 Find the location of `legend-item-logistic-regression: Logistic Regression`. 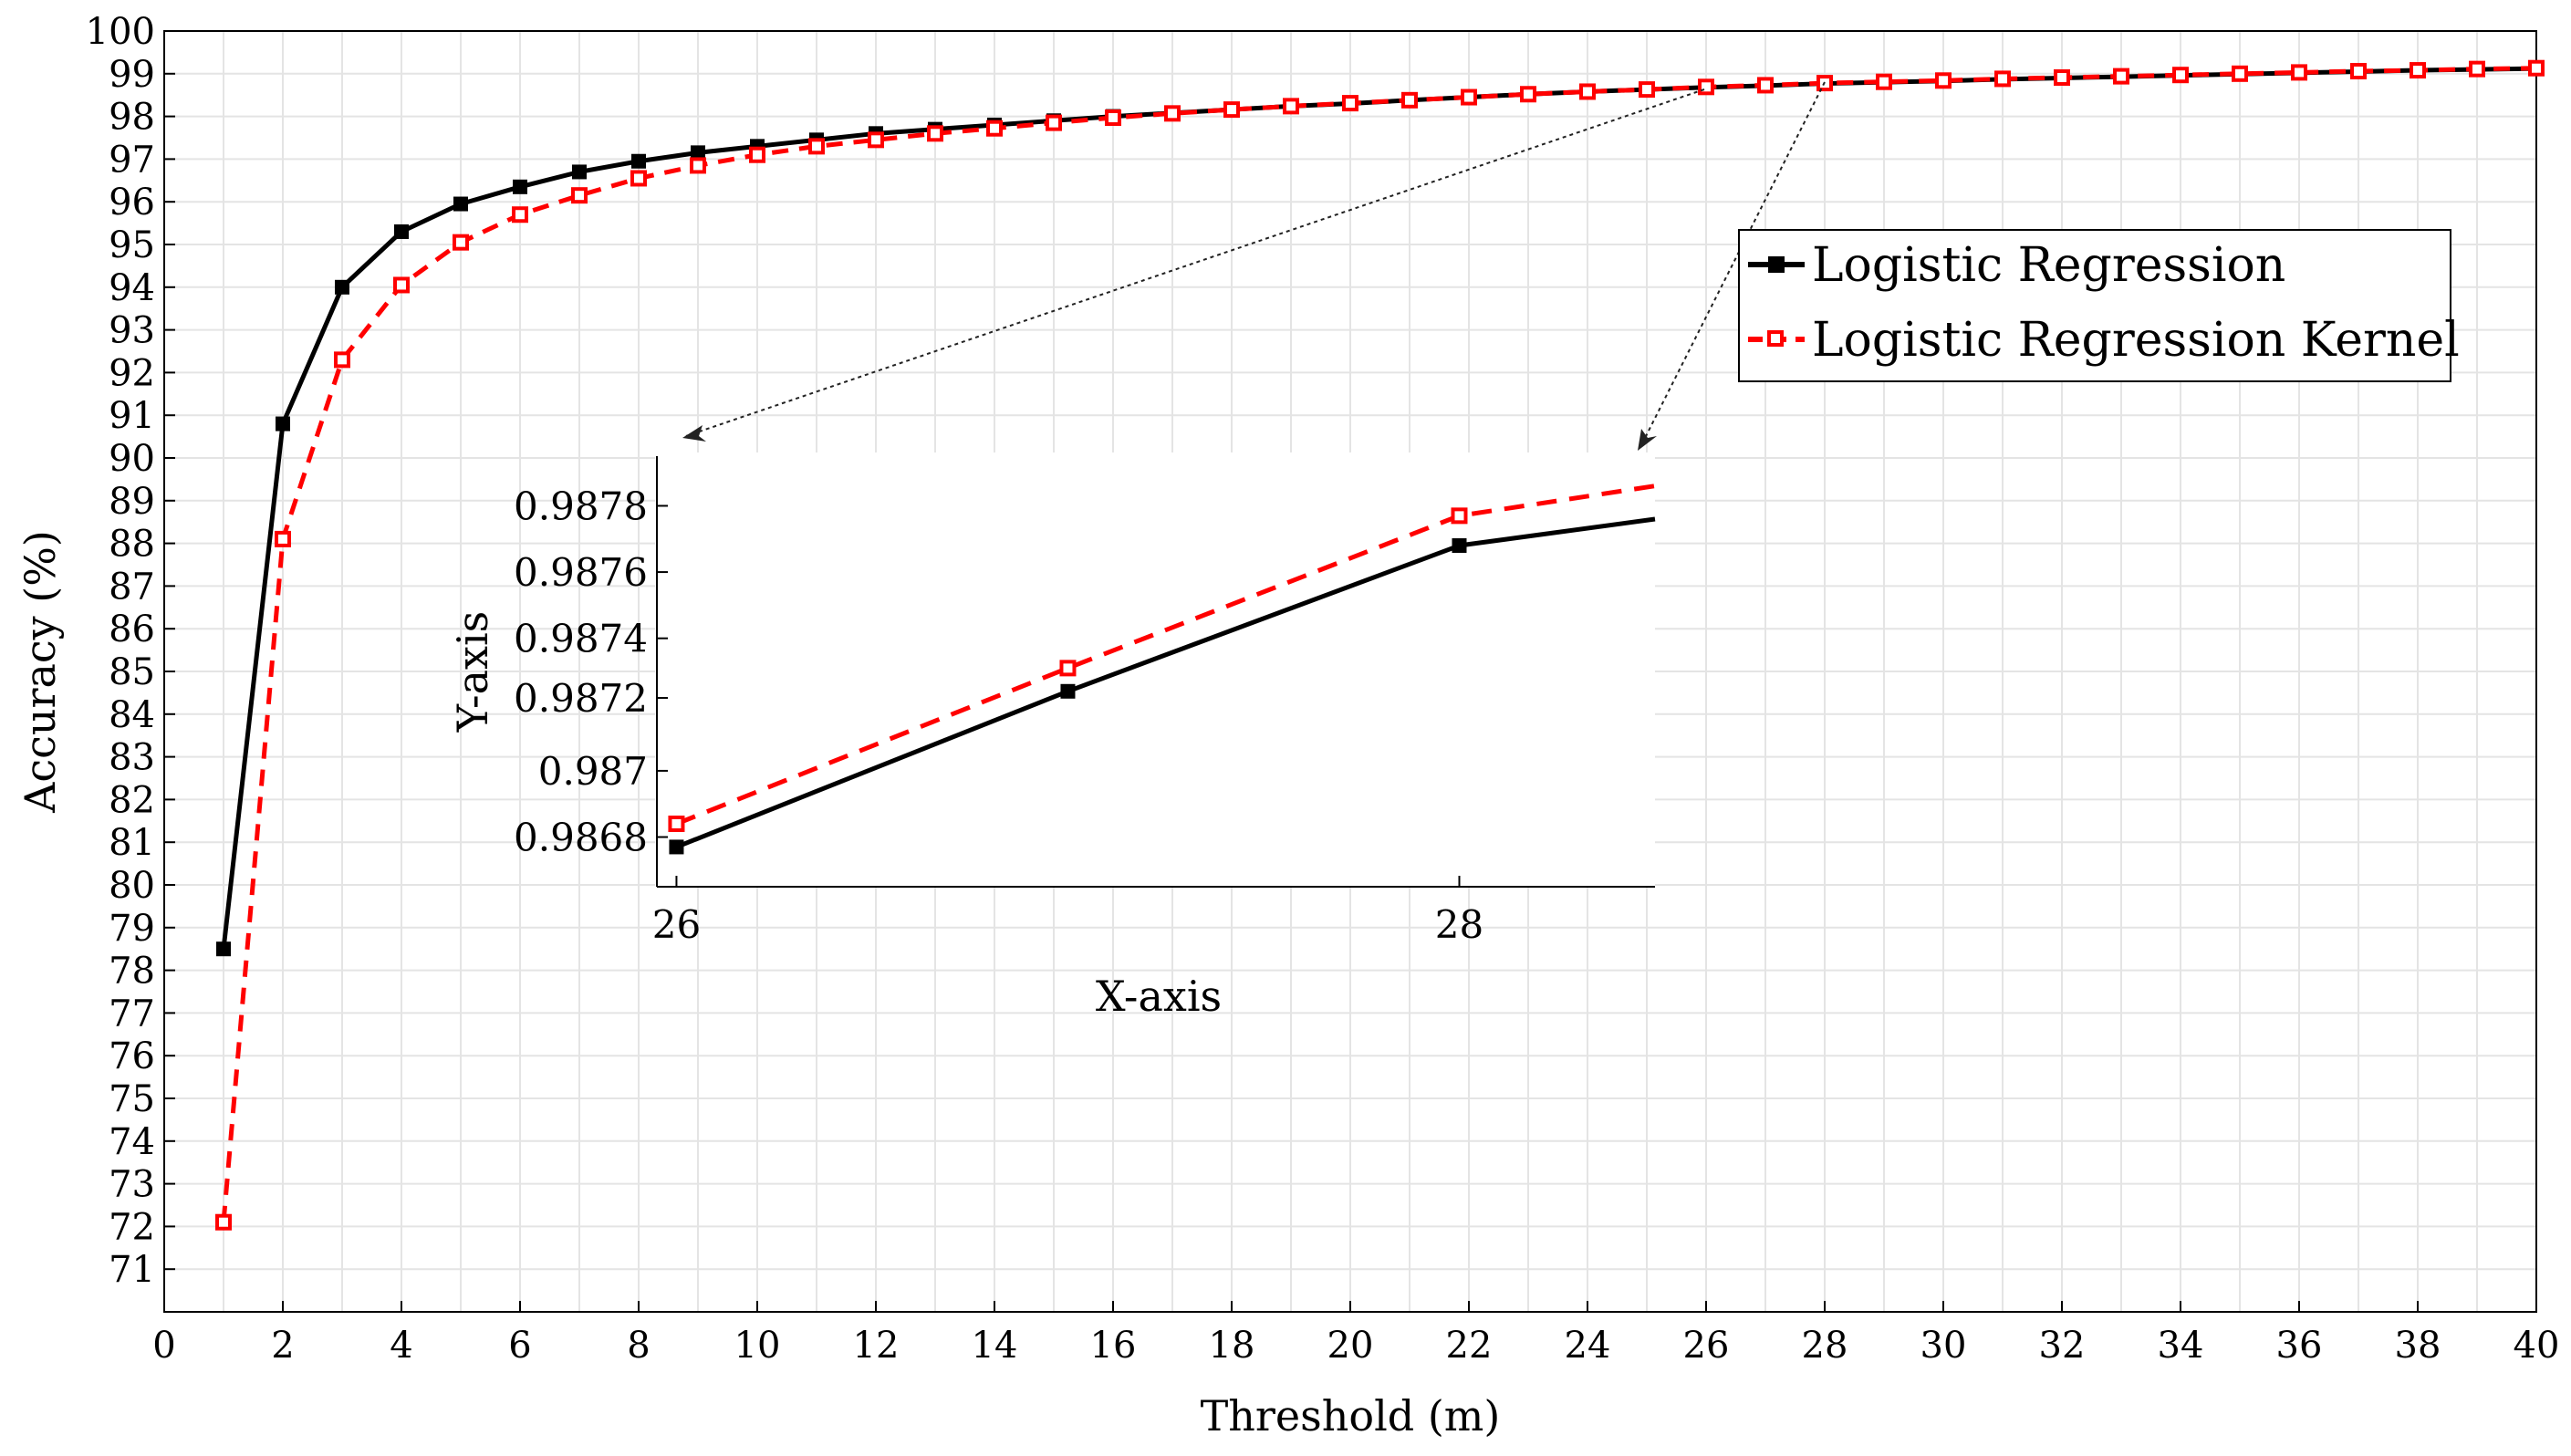

legend-item-logistic-regression: Logistic Regression is located at coordinates (2016, 265).